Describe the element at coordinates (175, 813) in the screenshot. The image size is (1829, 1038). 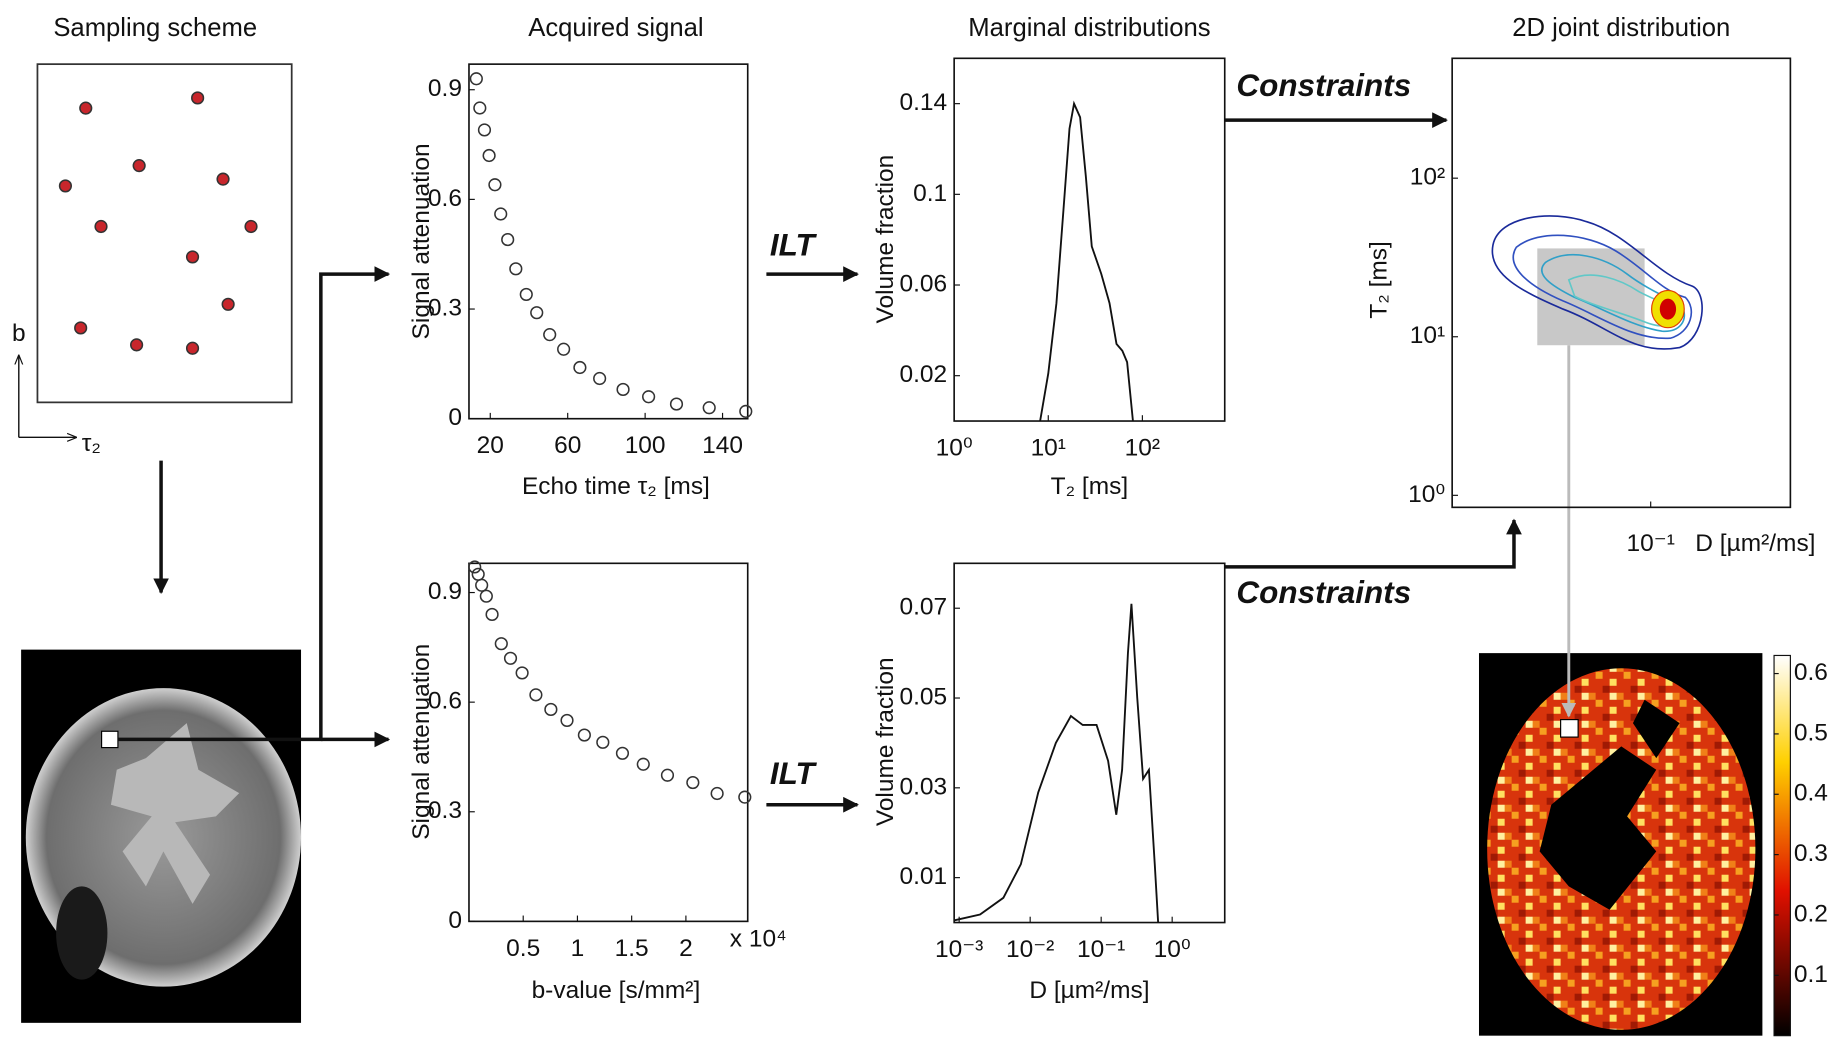
I see `mri-structure` at that location.